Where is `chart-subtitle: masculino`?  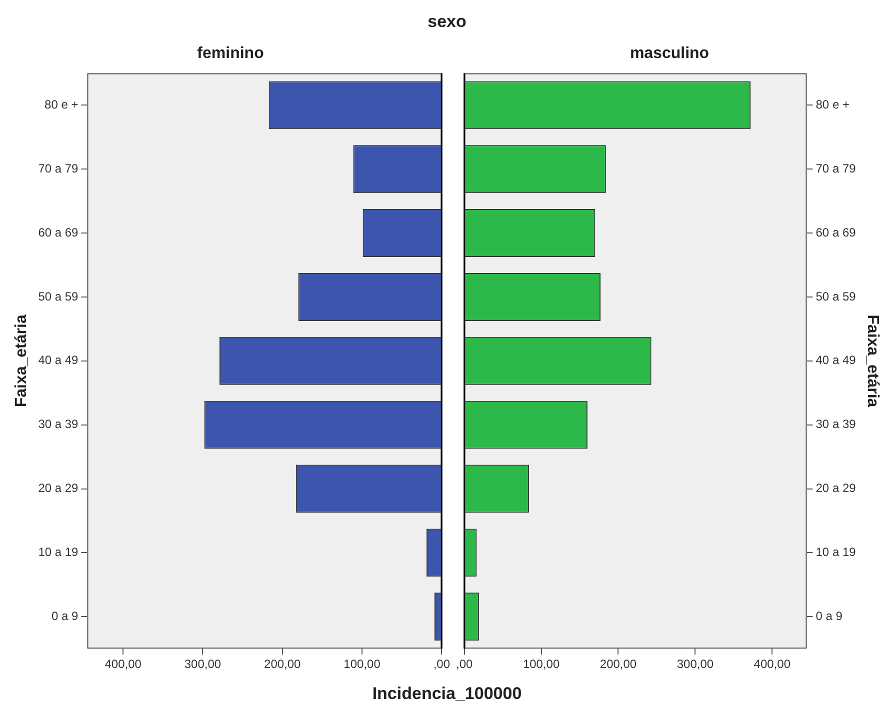
chart-subtitle: masculino is located at coordinates (670, 53).